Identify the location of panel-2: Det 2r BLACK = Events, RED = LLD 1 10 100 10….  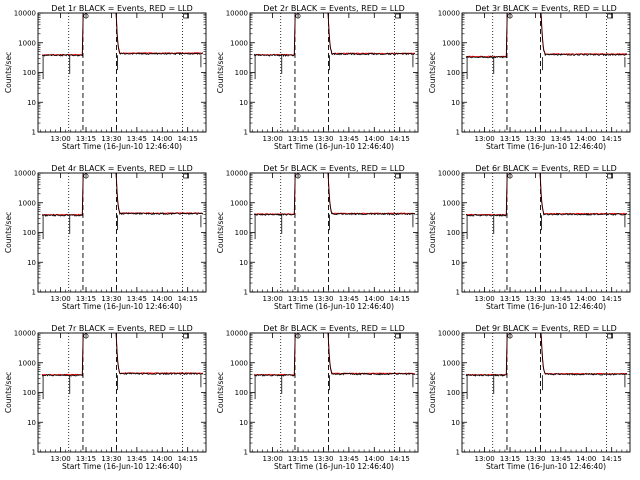
(317, 77).